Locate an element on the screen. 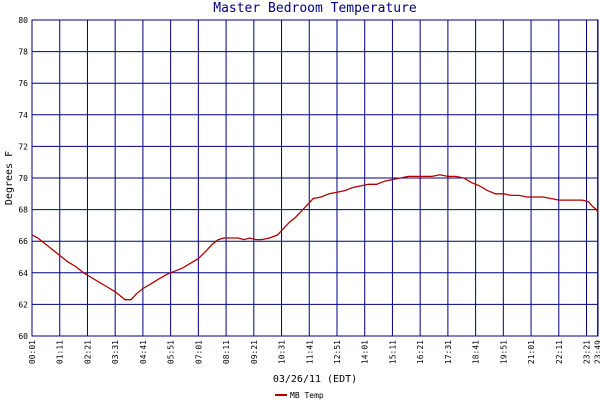 This screenshot has height=400, width=600. x-tick-label: 00:01 is located at coordinates (32, 352).